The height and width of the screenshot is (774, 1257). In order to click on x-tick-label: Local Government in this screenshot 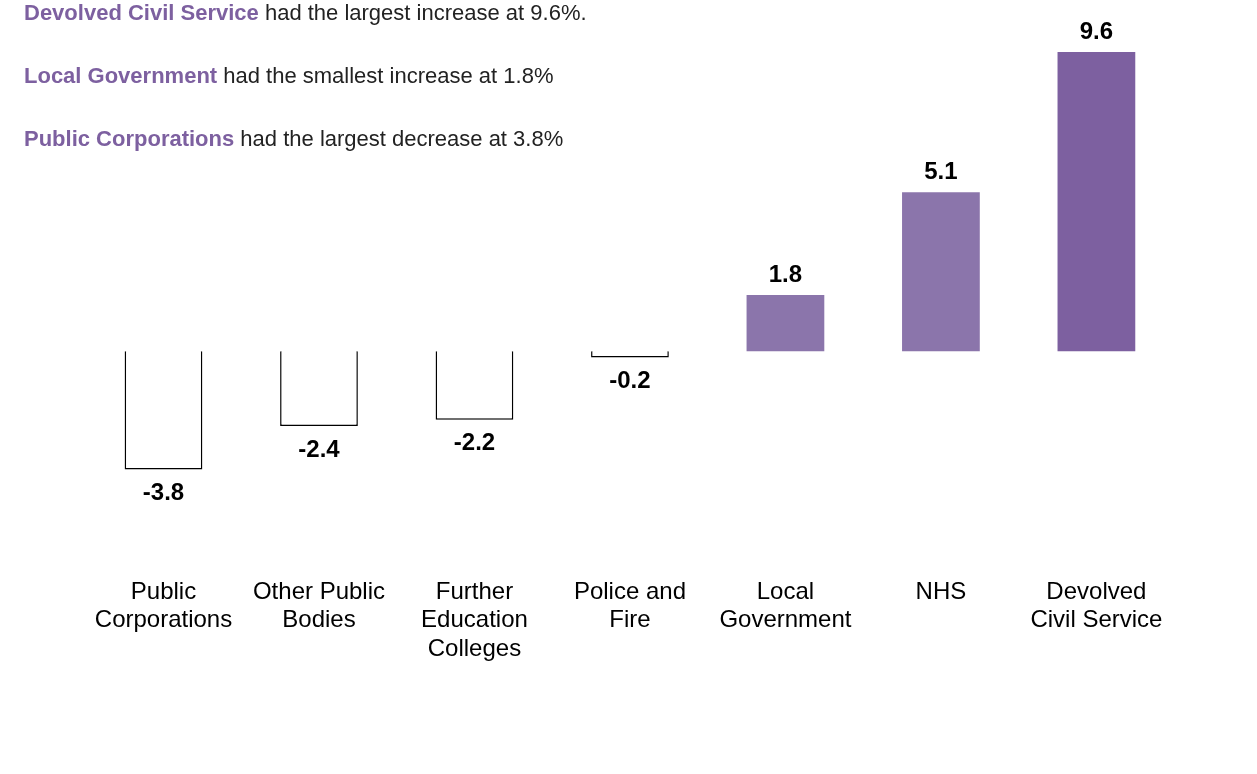, I will do `click(785, 604)`.